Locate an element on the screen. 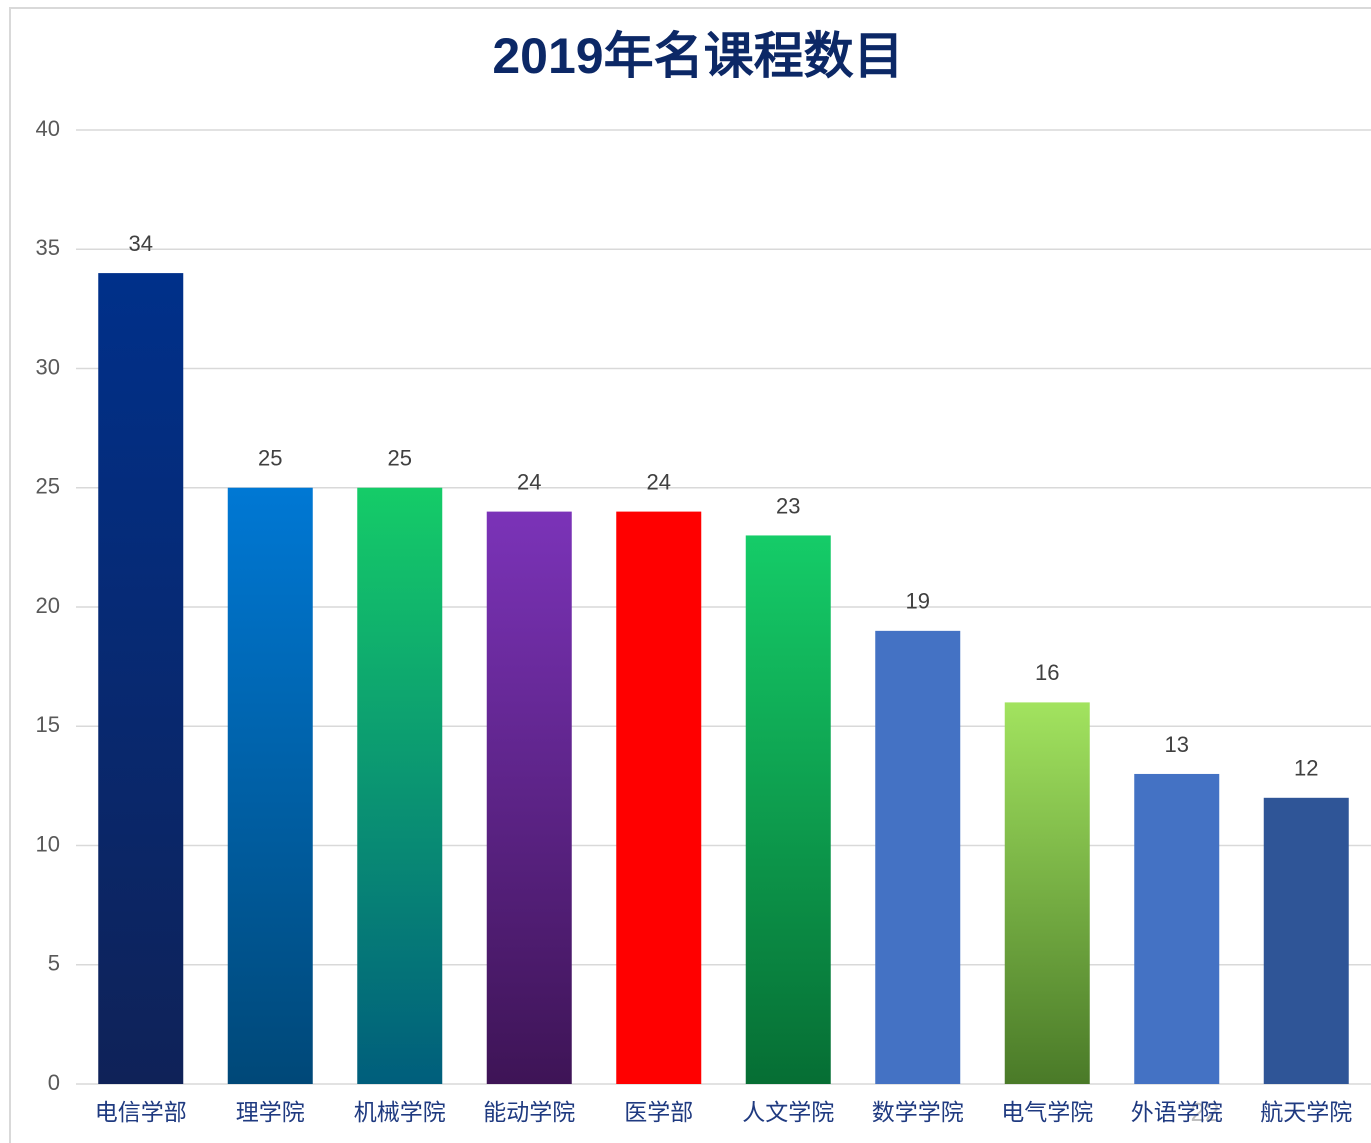 The height and width of the screenshot is (1143, 1371). value-label: 19 is located at coordinates (918, 601).